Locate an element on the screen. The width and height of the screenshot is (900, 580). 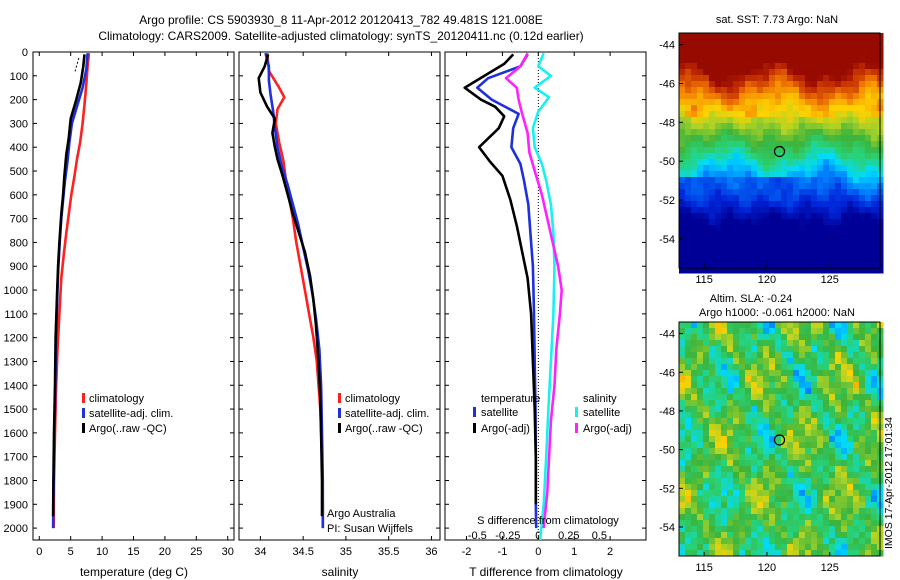
depth-tick-label: 400 is located at coordinates (19, 148).